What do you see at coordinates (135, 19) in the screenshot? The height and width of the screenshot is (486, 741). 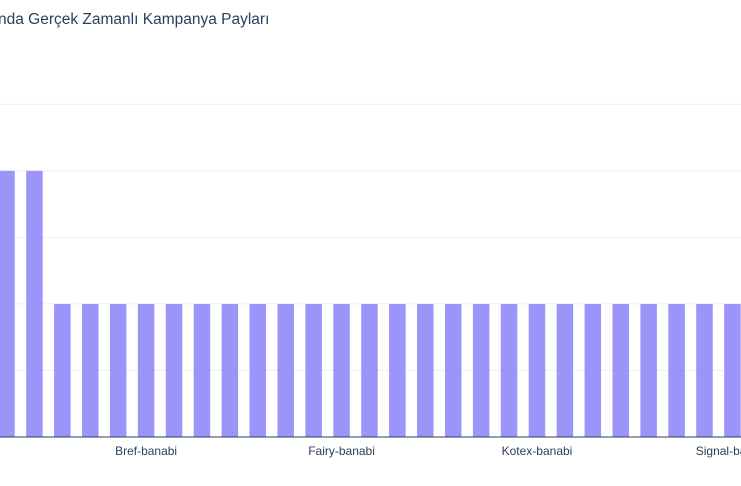 I see `chart-title: nda Gerçek Zamanlı Kampanya Payları` at bounding box center [135, 19].